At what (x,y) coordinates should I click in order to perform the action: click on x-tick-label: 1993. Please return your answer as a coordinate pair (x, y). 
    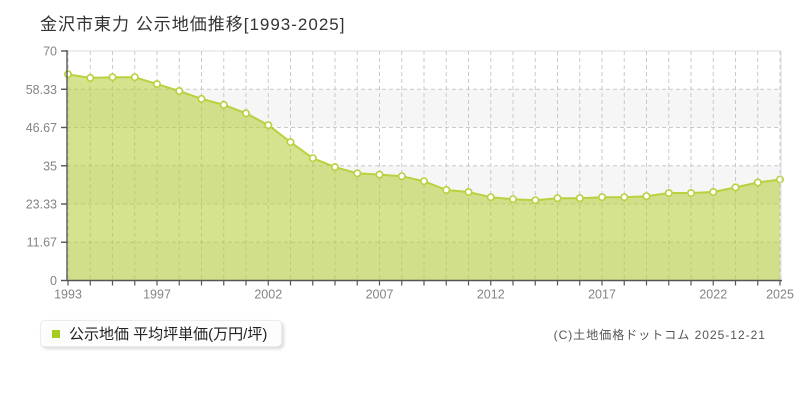
    Looking at the image, I should click on (68, 295).